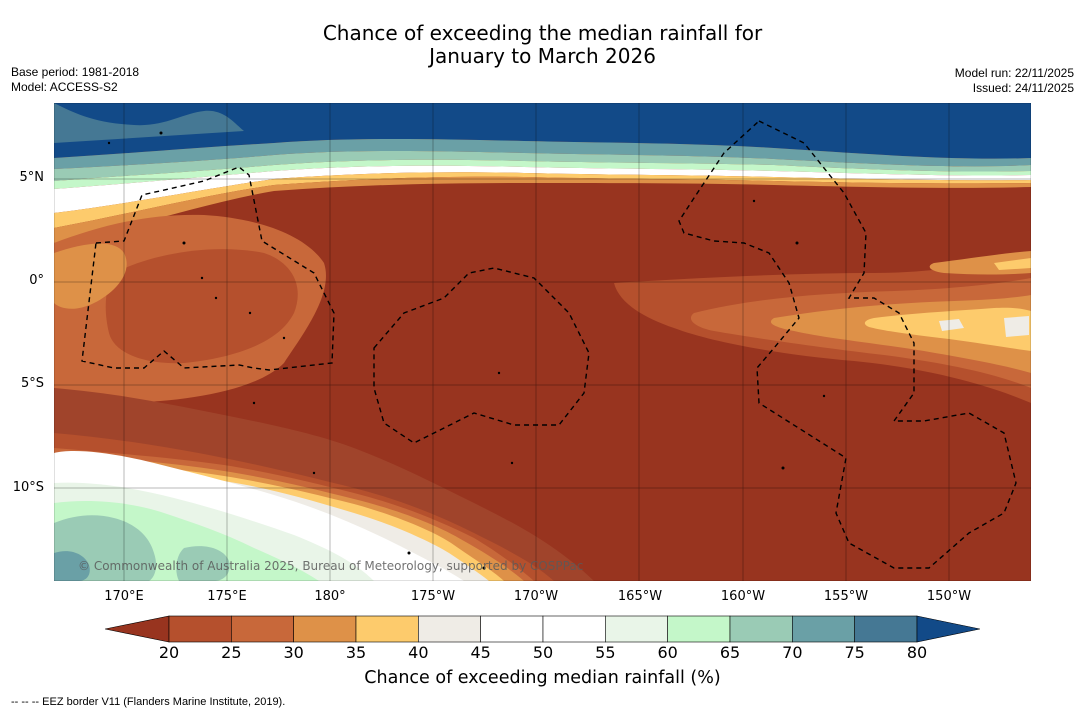  What do you see at coordinates (142, 548) in the screenshot?
I see `south-wet-teal` at bounding box center [142, 548].